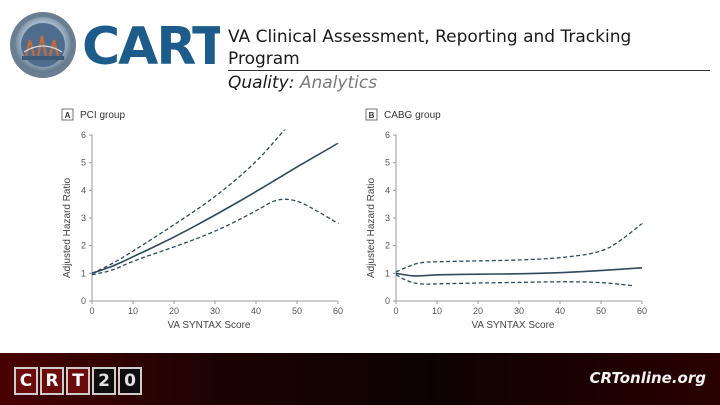  What do you see at coordinates (338, 83) in the screenshot?
I see `subtitle-accent: Analytics` at bounding box center [338, 83].